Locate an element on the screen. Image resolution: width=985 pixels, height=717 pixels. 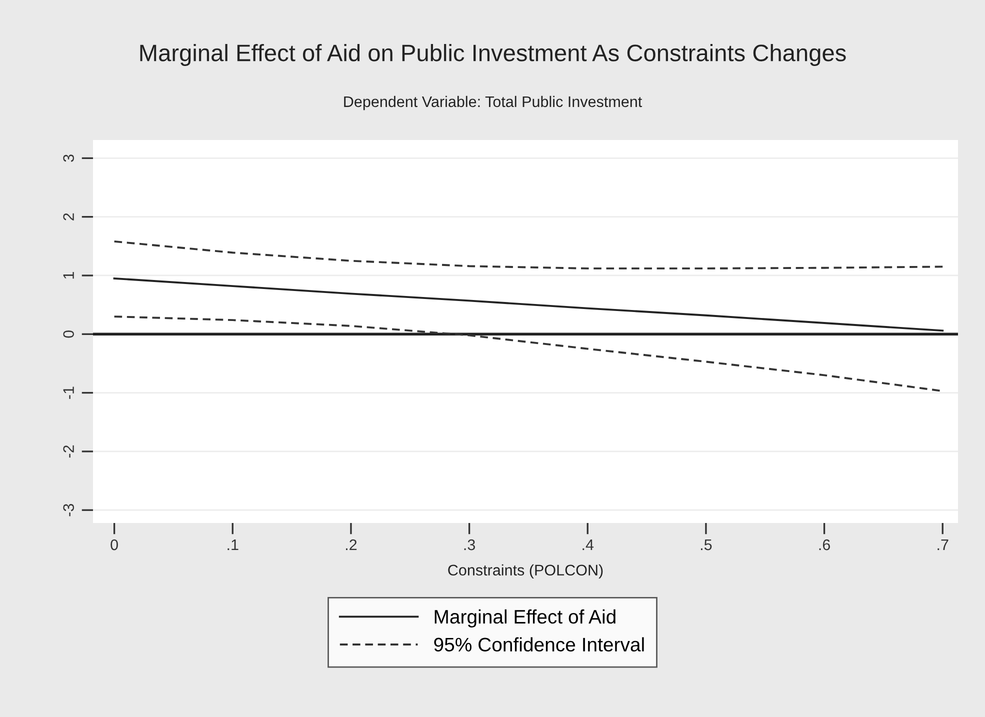
x-axis-title: Constraints (POLCON) is located at coordinates (525, 571).